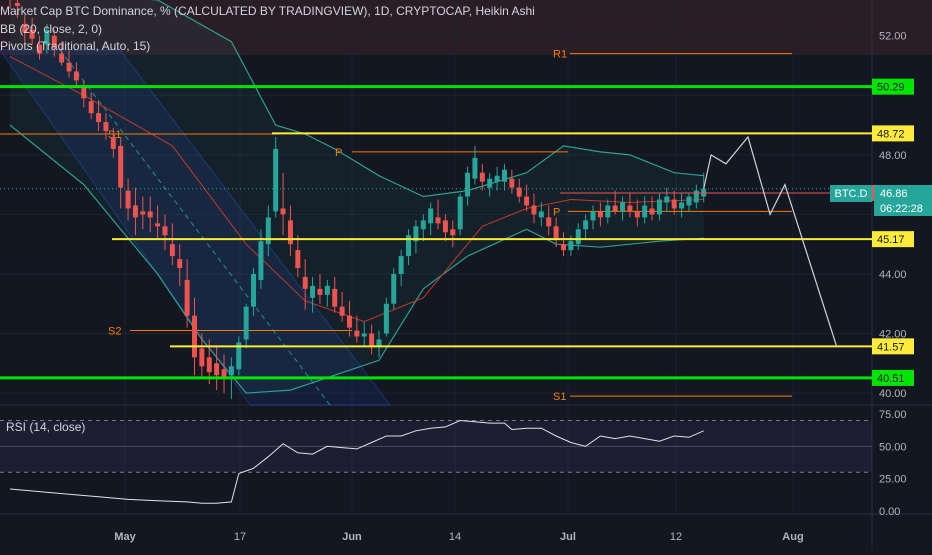 The image size is (932, 555). Describe the element at coordinates (455, 537) in the screenshot. I see `x-tick-label: 14` at that location.